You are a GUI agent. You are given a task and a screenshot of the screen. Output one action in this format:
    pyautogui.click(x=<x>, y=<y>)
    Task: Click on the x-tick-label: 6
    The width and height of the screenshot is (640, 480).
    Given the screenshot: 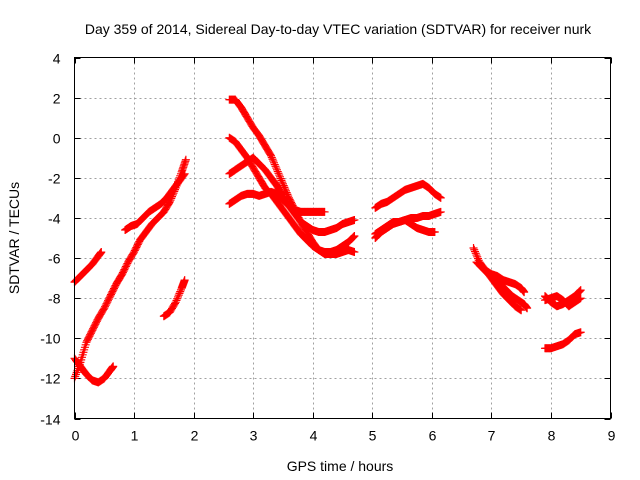 What is the action you would take?
    pyautogui.click(x=433, y=436)
    